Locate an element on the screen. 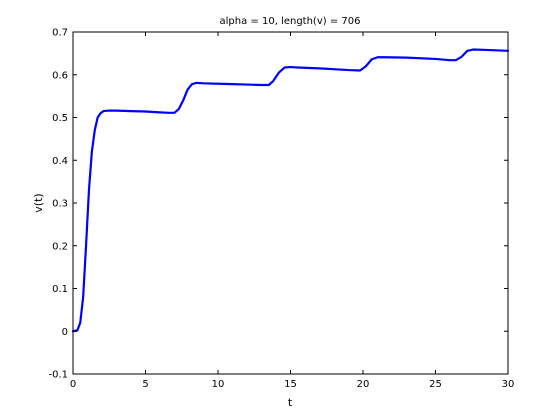 The image size is (560, 420). x-tick-label: 25 is located at coordinates (435, 384).